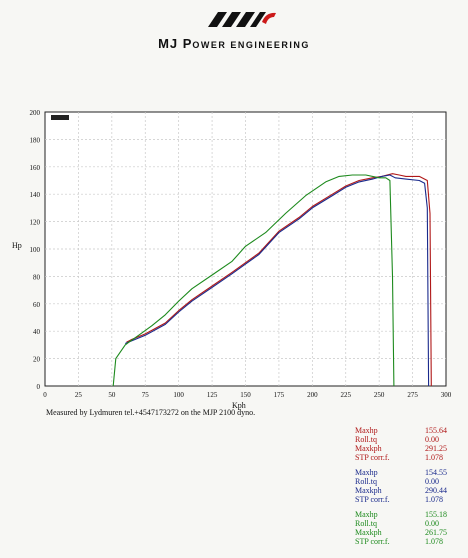 The width and height of the screenshot is (468, 558). What do you see at coordinates (178, 395) in the screenshot?
I see `x-tick-label: 100` at bounding box center [178, 395].